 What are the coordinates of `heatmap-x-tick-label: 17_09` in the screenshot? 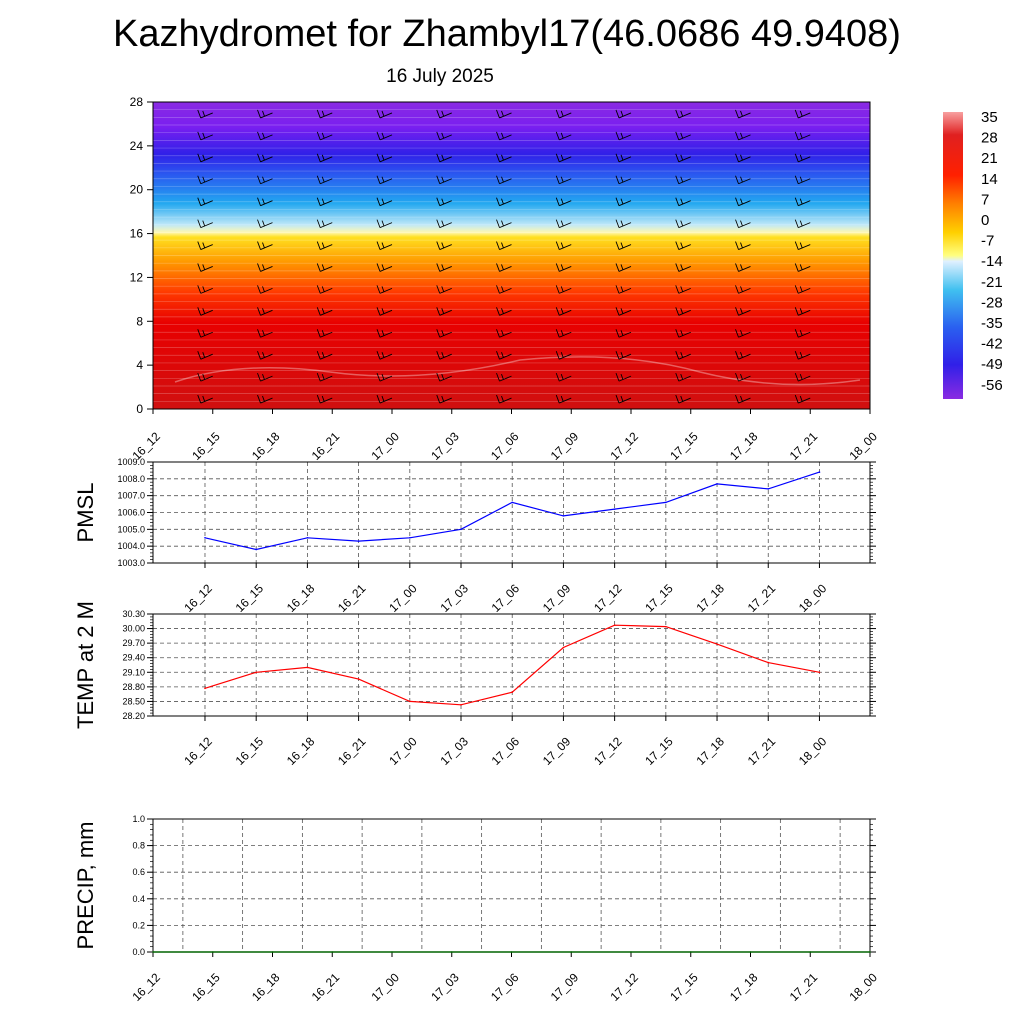 It's located at (565, 446).